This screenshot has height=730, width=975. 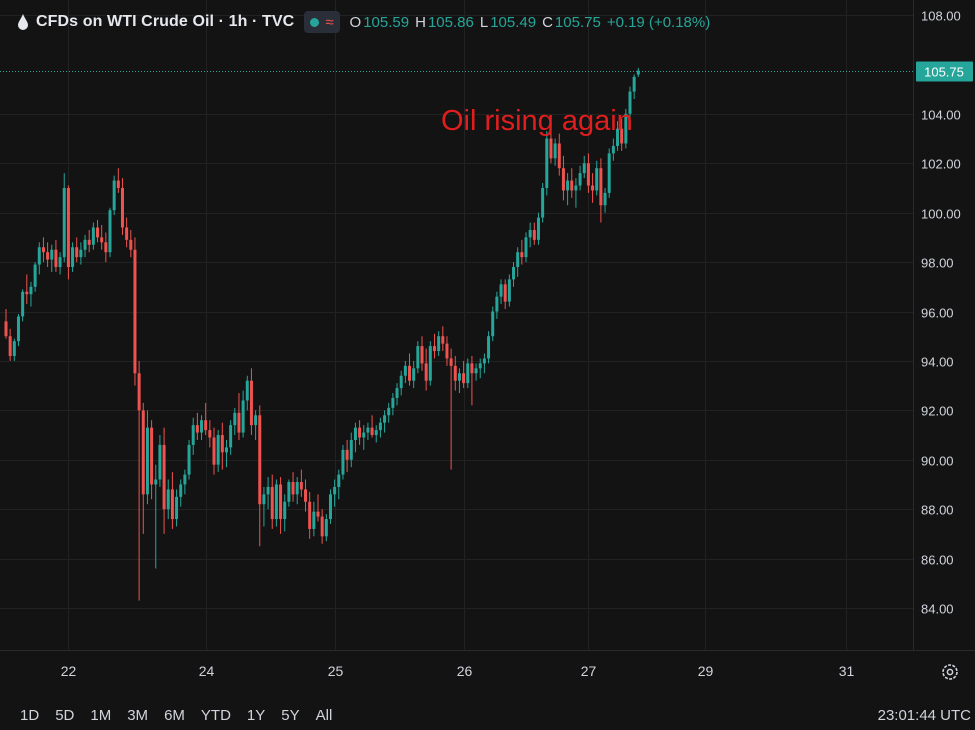 What do you see at coordinates (215, 715) in the screenshot?
I see `range-ytd-button: YTD` at bounding box center [215, 715].